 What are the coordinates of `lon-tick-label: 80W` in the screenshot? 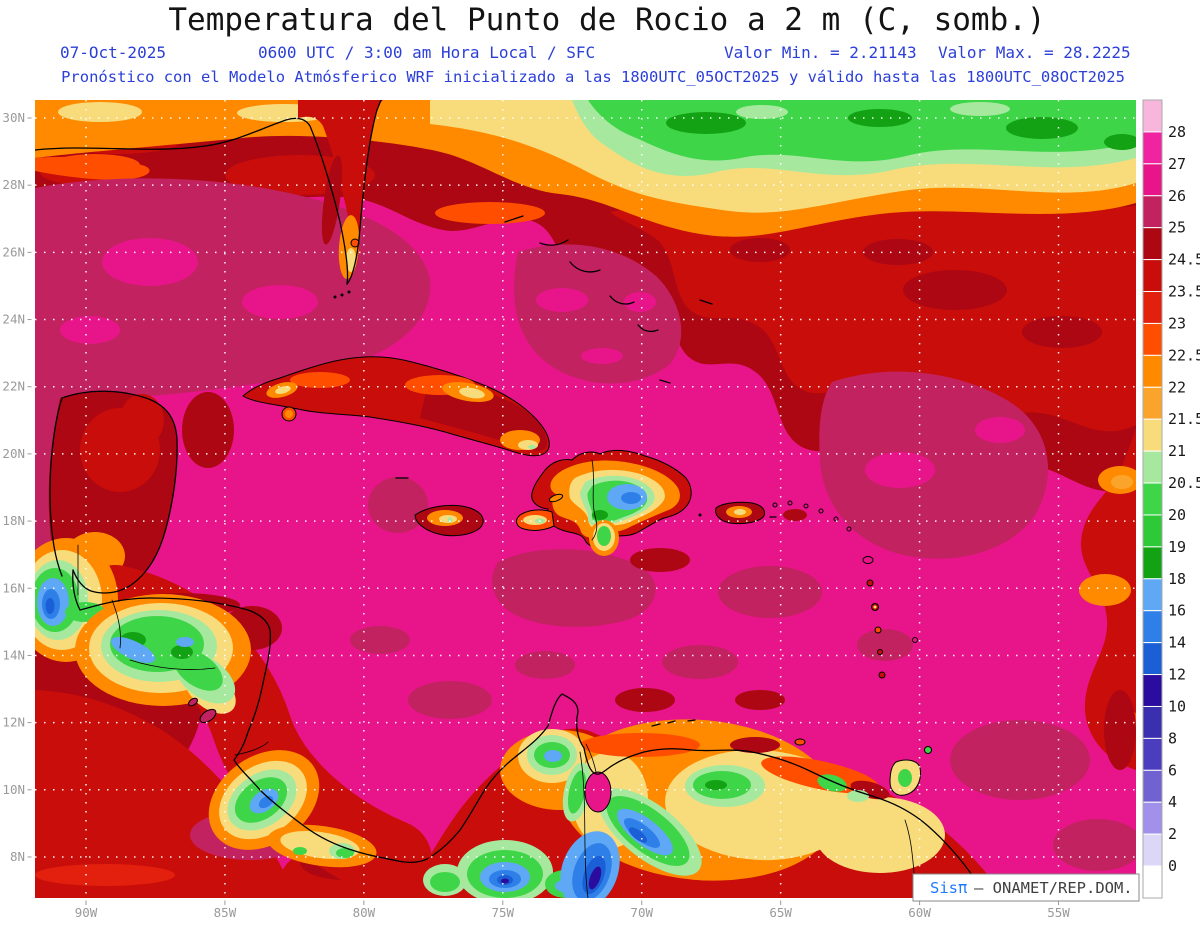 It's located at (364, 912).